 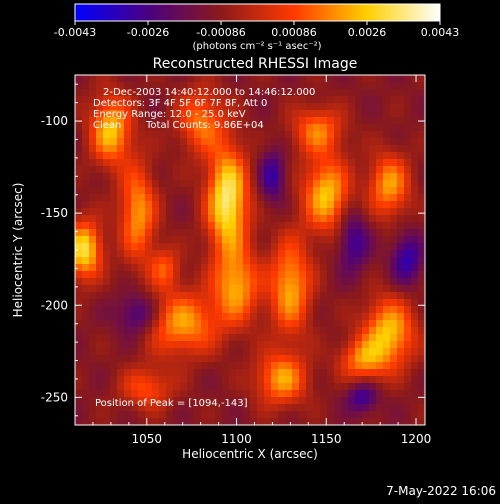 I want to click on colorbar-unit-label: (photons cm⁻² s⁻¹ asec⁻²), so click(x=256, y=46).